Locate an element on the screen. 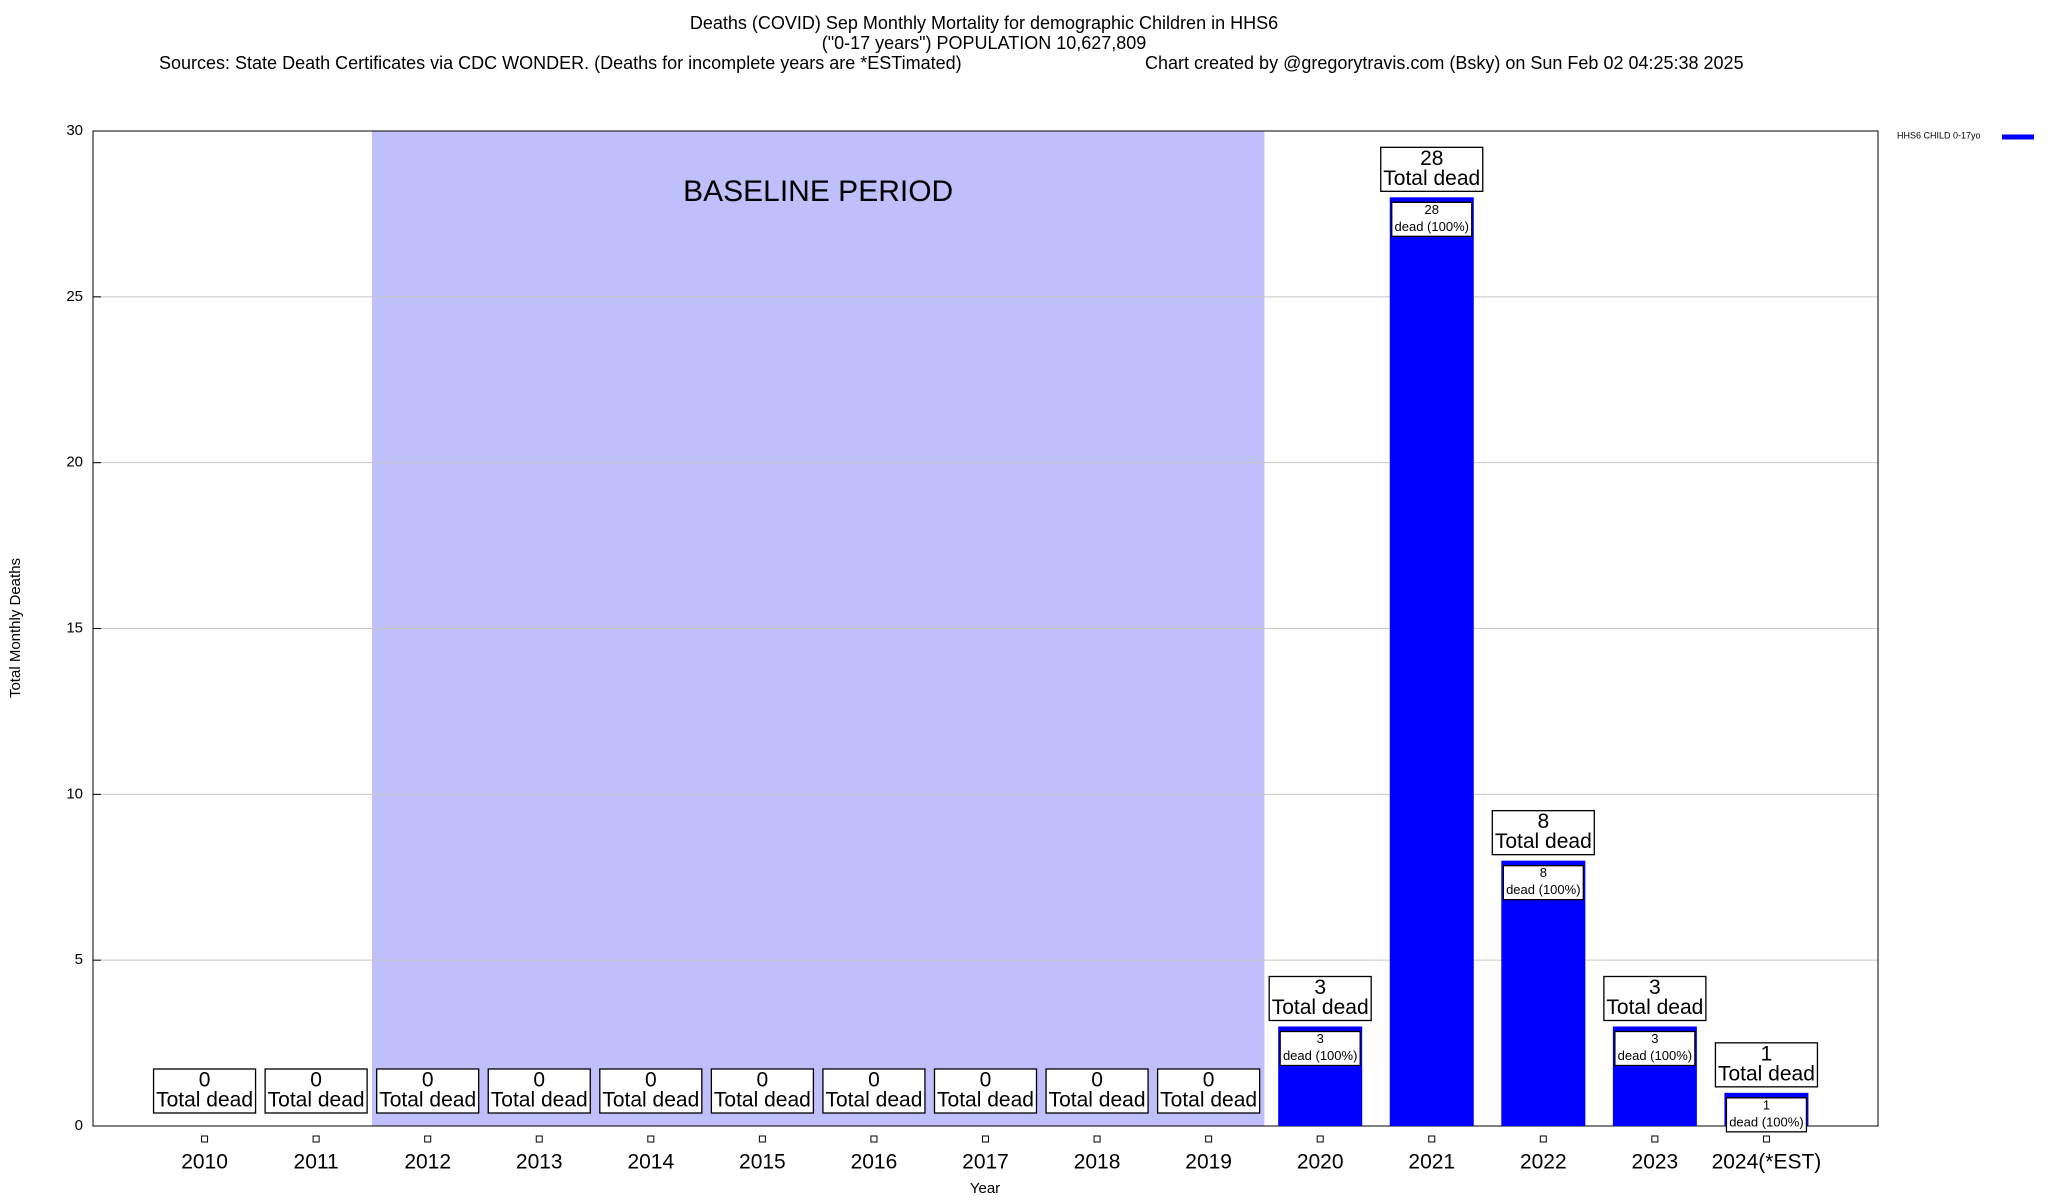 This screenshot has width=2048, height=1200. y-tick-label: 30 is located at coordinates (74, 130).